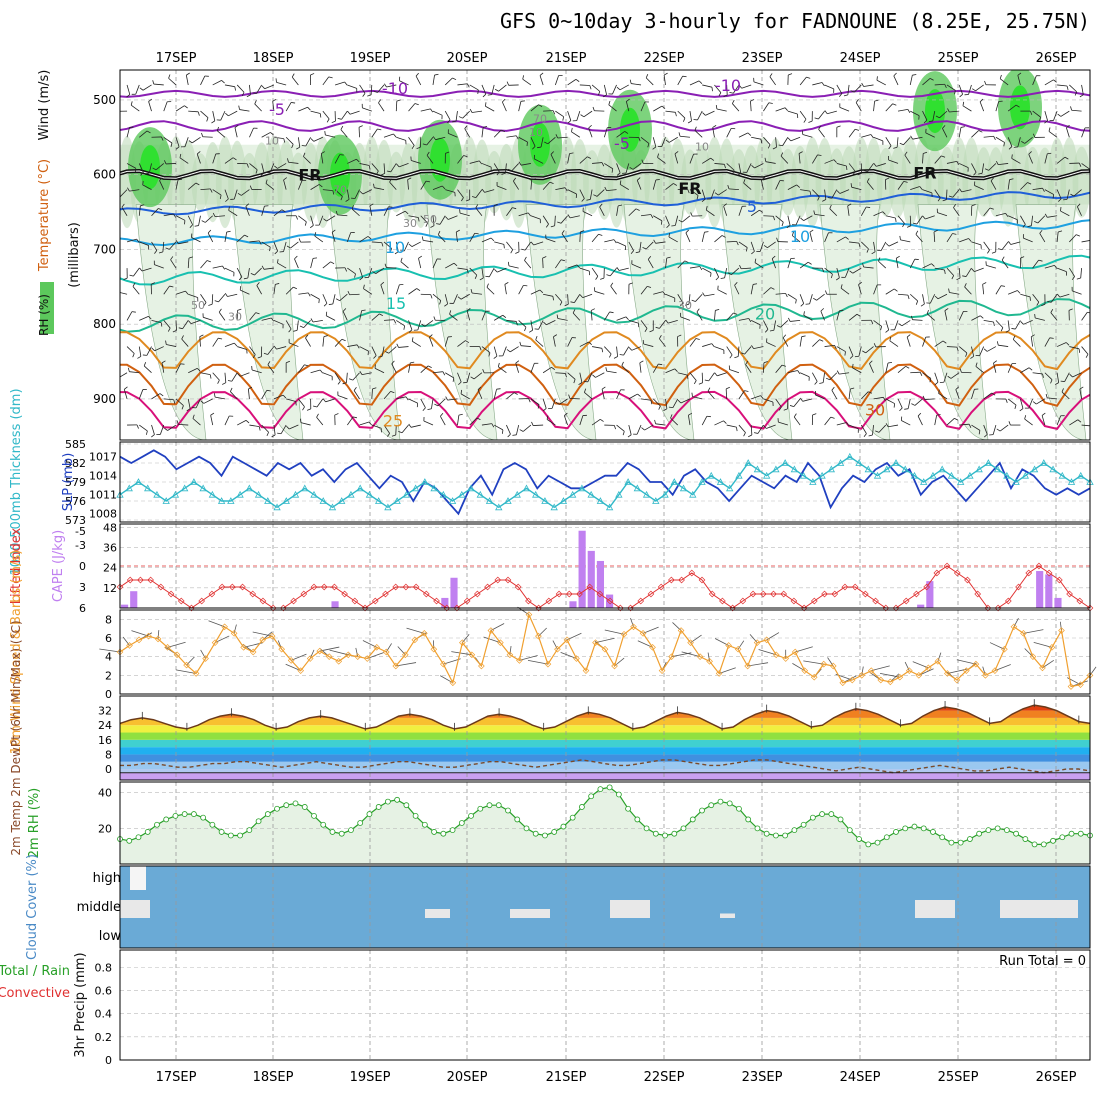  I want to click on rh-cell, so click(714, 182).